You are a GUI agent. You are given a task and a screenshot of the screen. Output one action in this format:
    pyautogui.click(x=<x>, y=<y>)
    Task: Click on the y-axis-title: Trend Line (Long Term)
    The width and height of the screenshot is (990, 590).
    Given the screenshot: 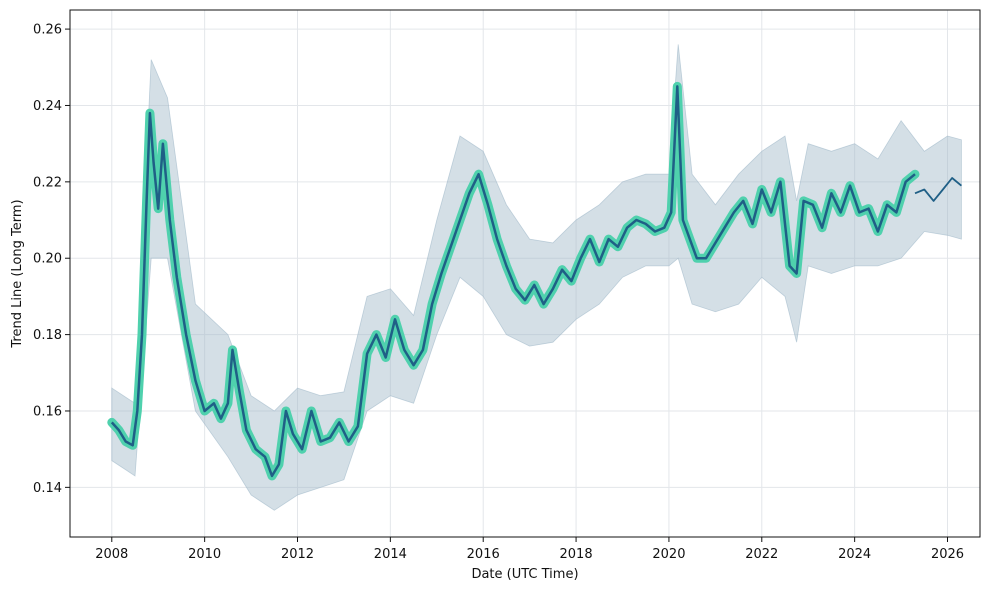 What is the action you would take?
    pyautogui.click(x=17, y=273)
    